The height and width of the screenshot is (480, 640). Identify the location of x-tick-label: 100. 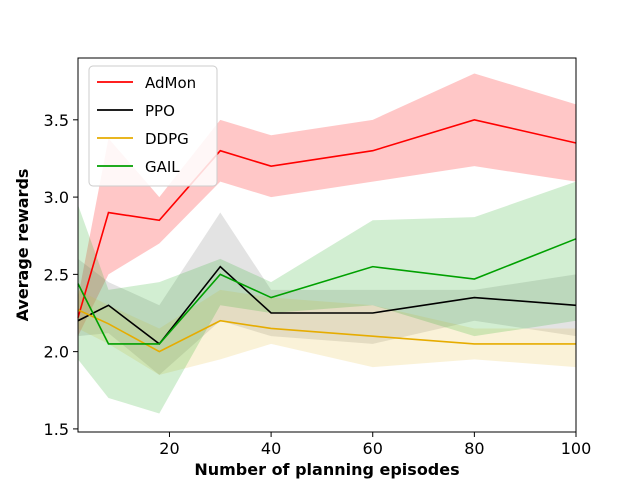
(576, 448).